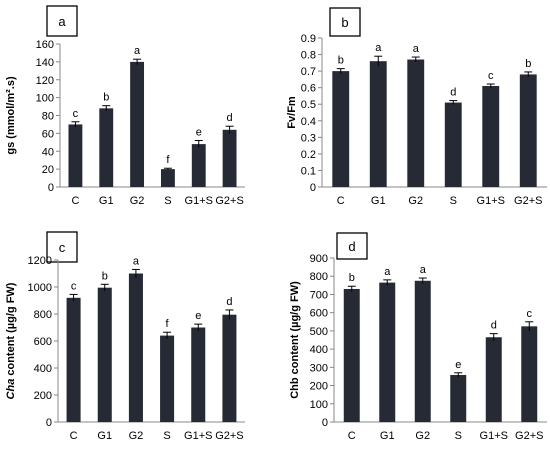 Image resolution: width=550 pixels, height=451 pixels. I want to click on y-tick-label: 200, so click(43, 396).